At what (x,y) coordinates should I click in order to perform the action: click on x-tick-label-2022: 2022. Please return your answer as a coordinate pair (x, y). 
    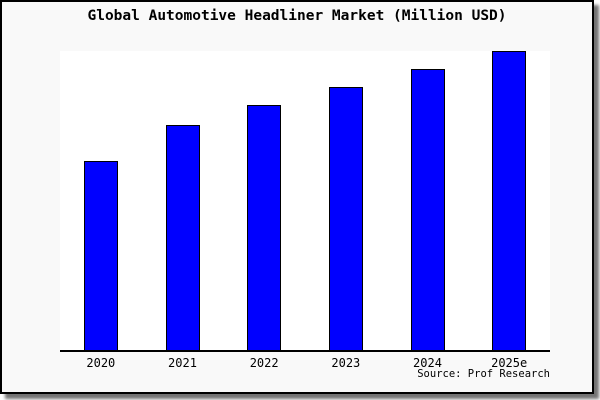
    Looking at the image, I should click on (264, 363).